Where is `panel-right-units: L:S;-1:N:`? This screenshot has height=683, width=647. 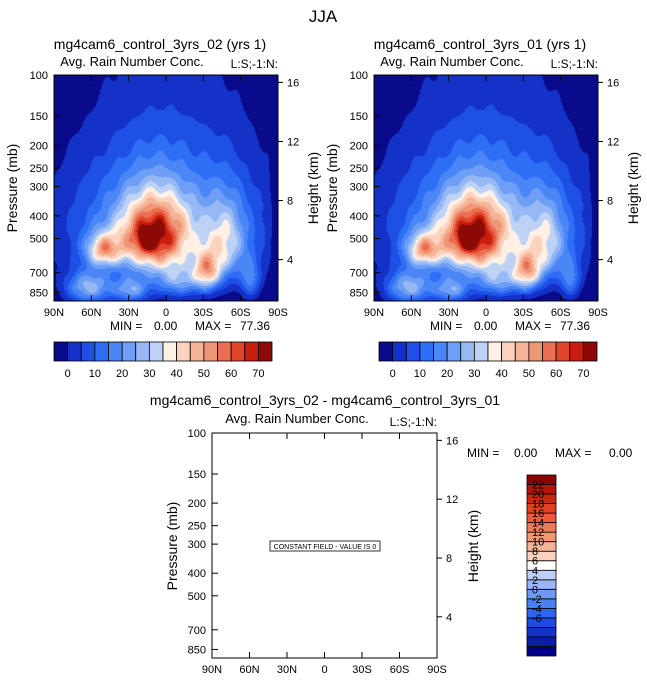
panel-right-units: L:S;-1:N: is located at coordinates (574, 64).